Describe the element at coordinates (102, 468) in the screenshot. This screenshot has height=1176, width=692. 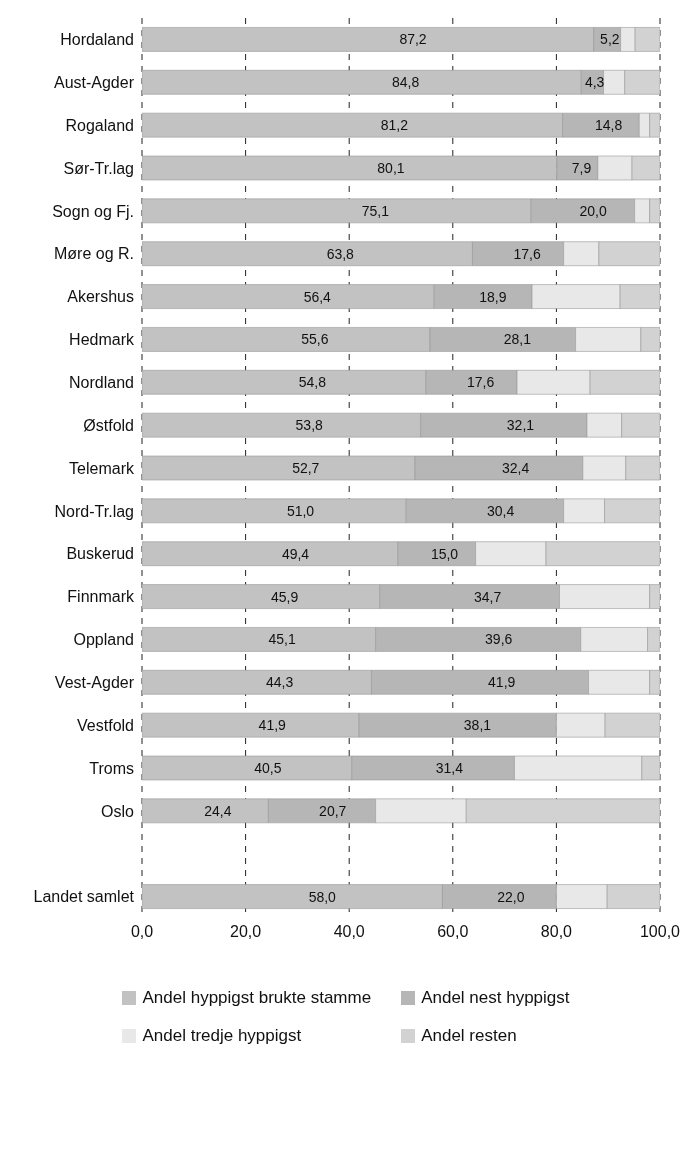
I see `y-tick-label: Telemark` at that location.